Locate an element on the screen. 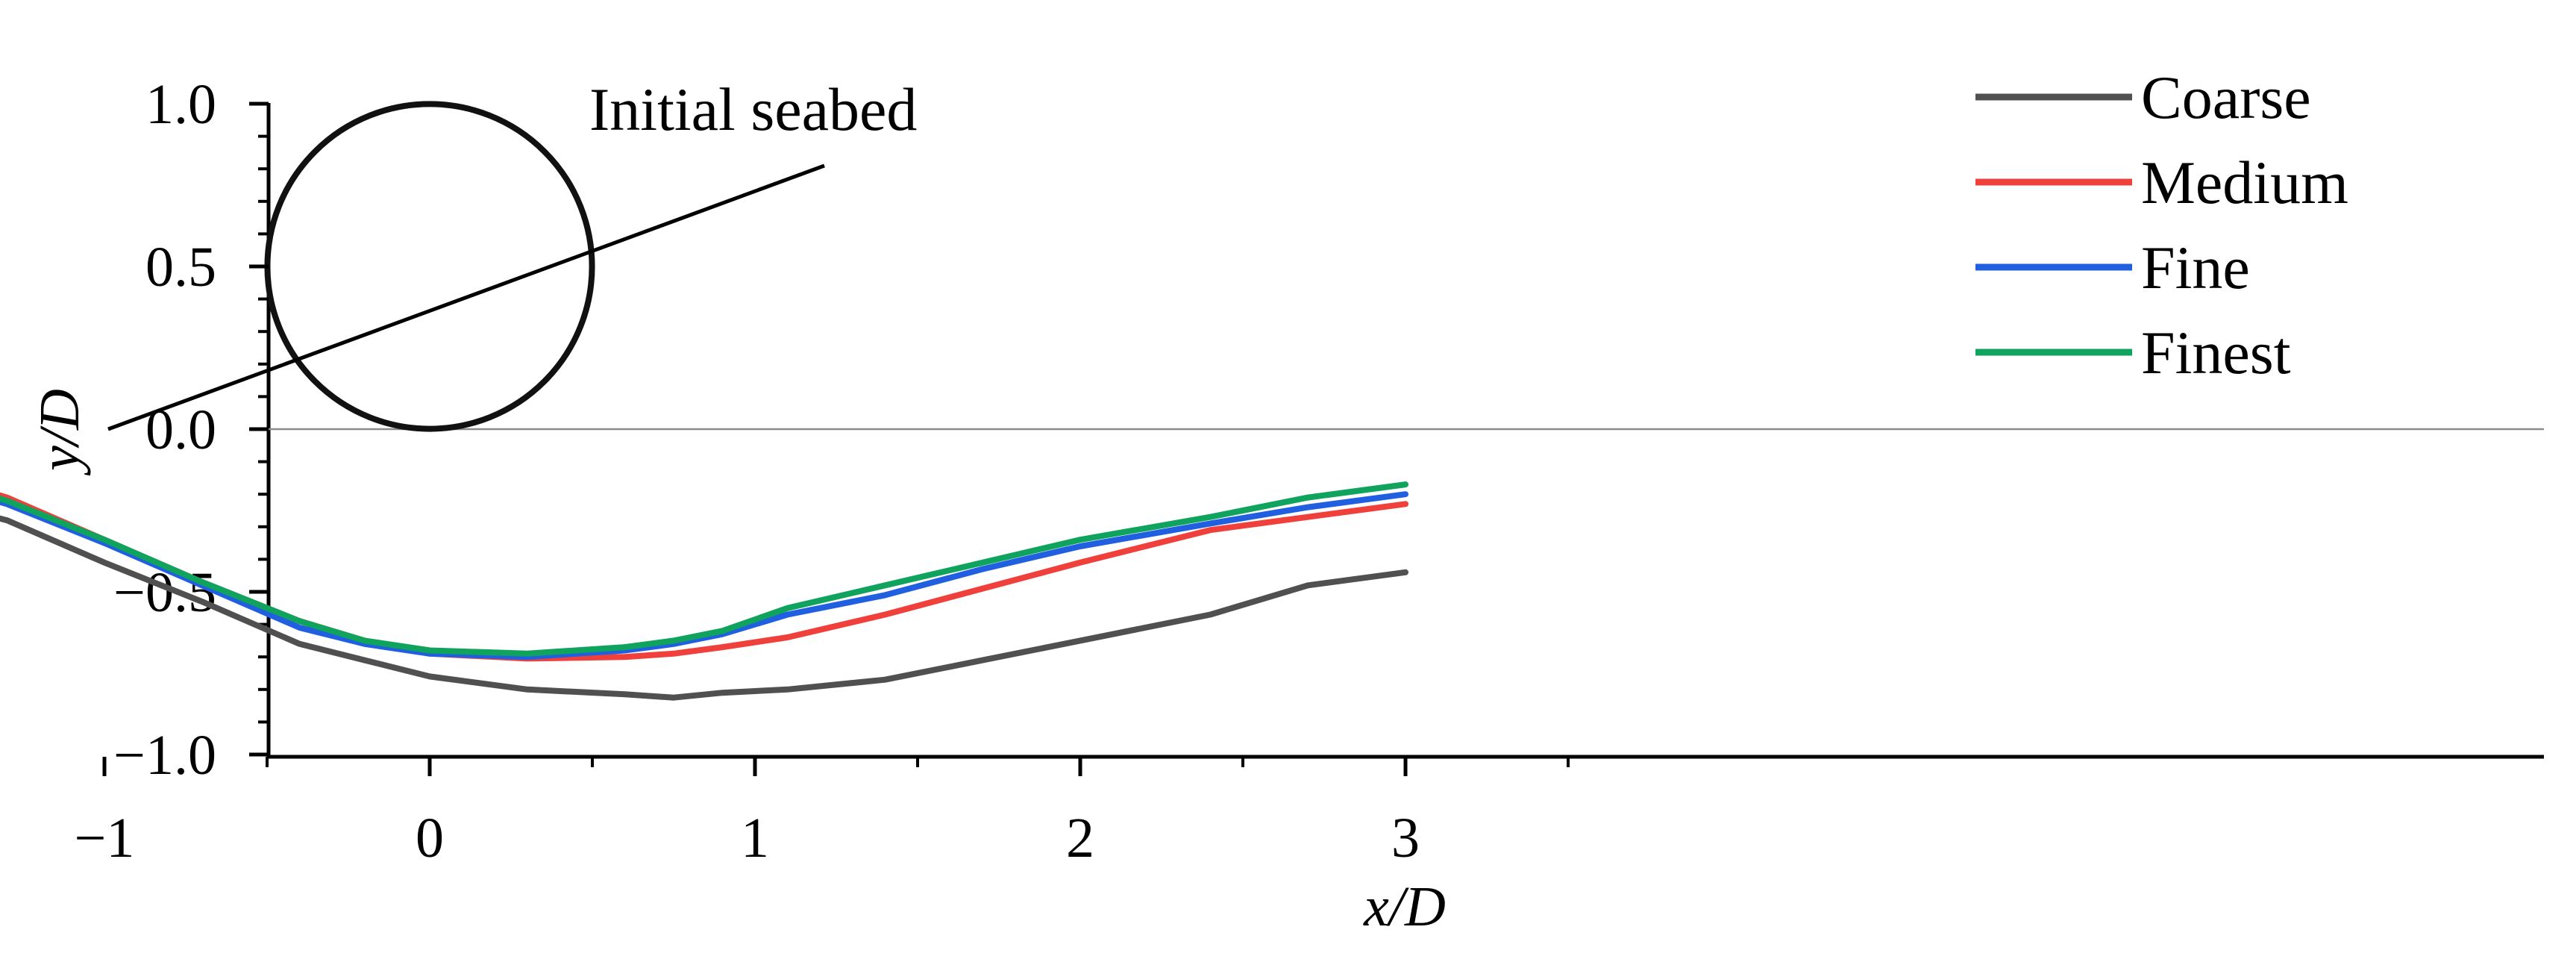 The height and width of the screenshot is (965, 2576). legend-label-finest: Finest is located at coordinates (2216, 353).